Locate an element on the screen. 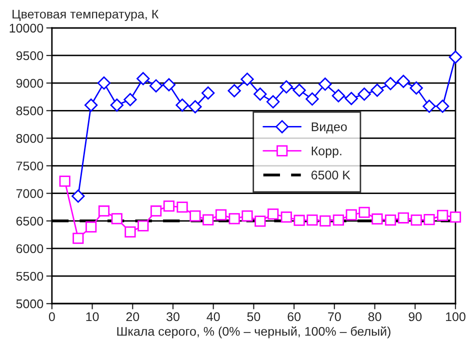  legend-label: Видео is located at coordinates (329, 128).